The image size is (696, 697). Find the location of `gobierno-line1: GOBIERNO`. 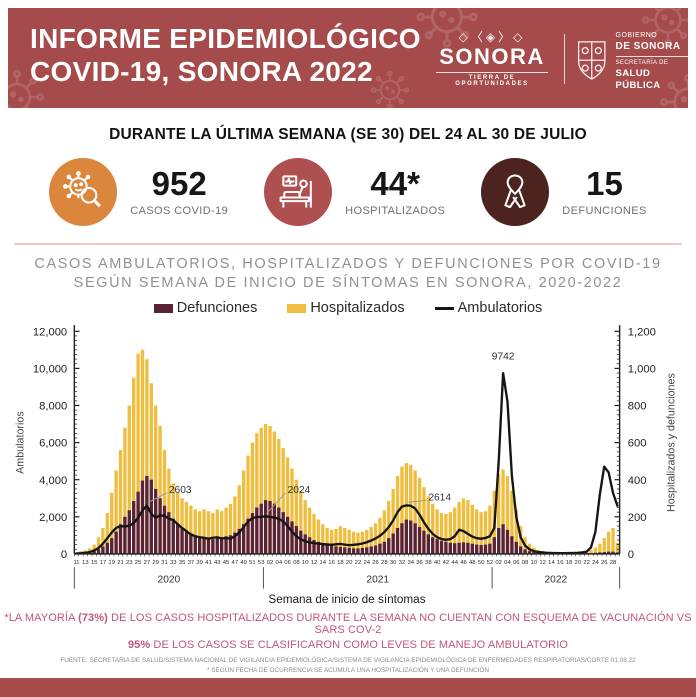

gobierno-line1: GOBIERNO is located at coordinates (636, 35).